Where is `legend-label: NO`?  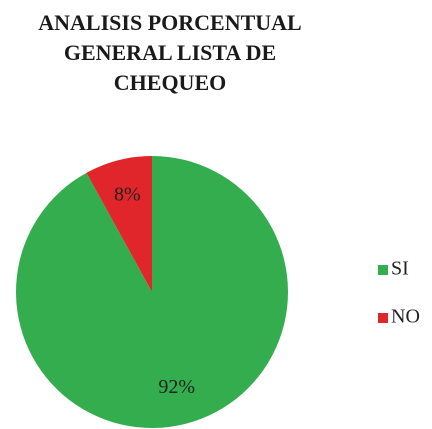
legend-label: NO is located at coordinates (405, 317).